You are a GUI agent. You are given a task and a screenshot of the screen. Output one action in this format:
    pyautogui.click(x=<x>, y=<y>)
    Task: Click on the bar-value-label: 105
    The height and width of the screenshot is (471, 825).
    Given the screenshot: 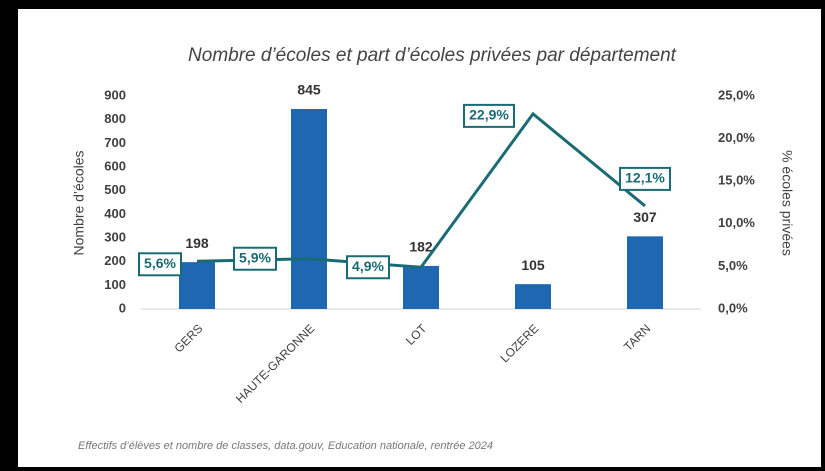 What is the action you would take?
    pyautogui.click(x=533, y=265)
    